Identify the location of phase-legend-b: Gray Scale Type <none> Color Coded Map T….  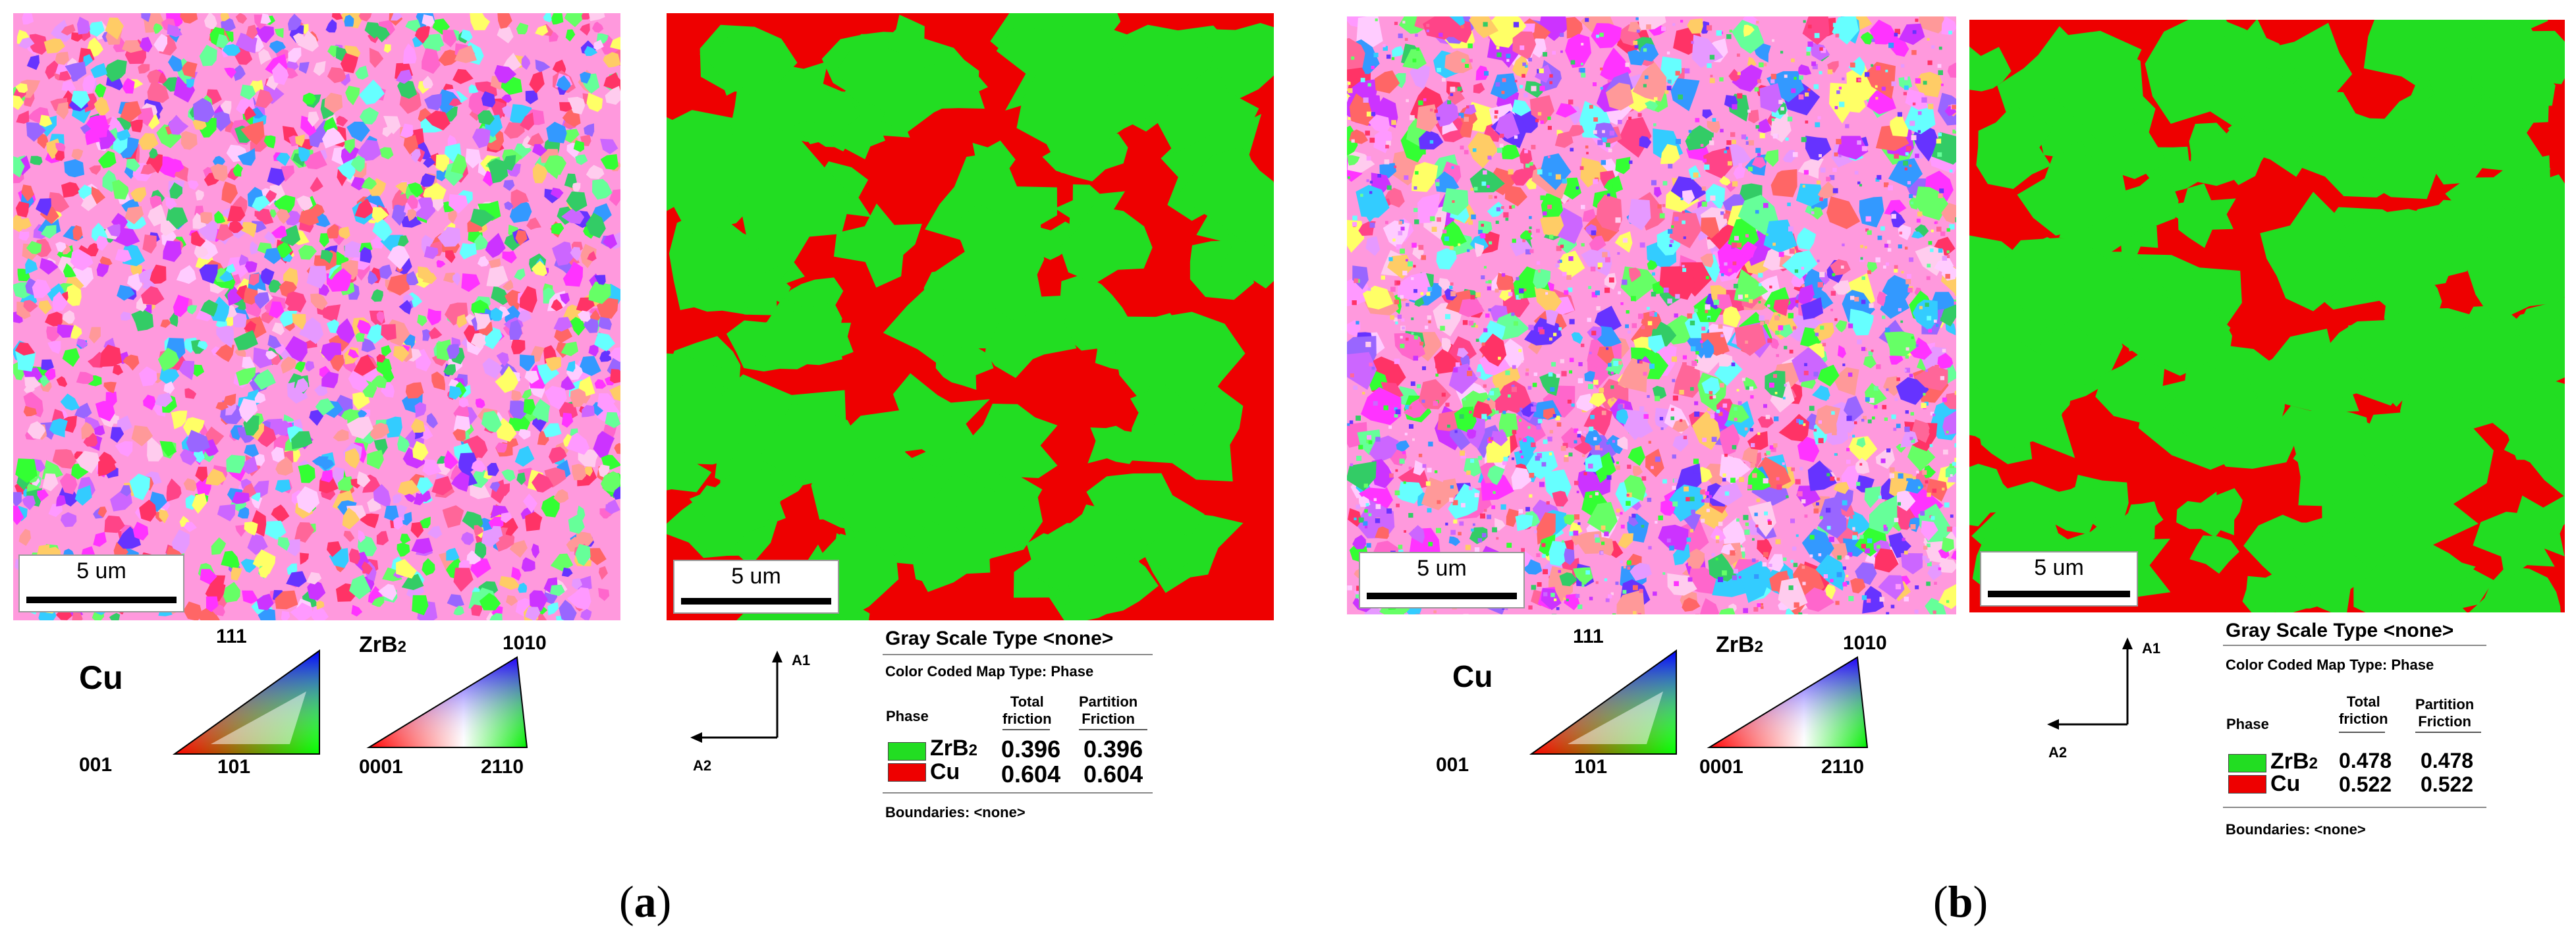
(2361, 734).